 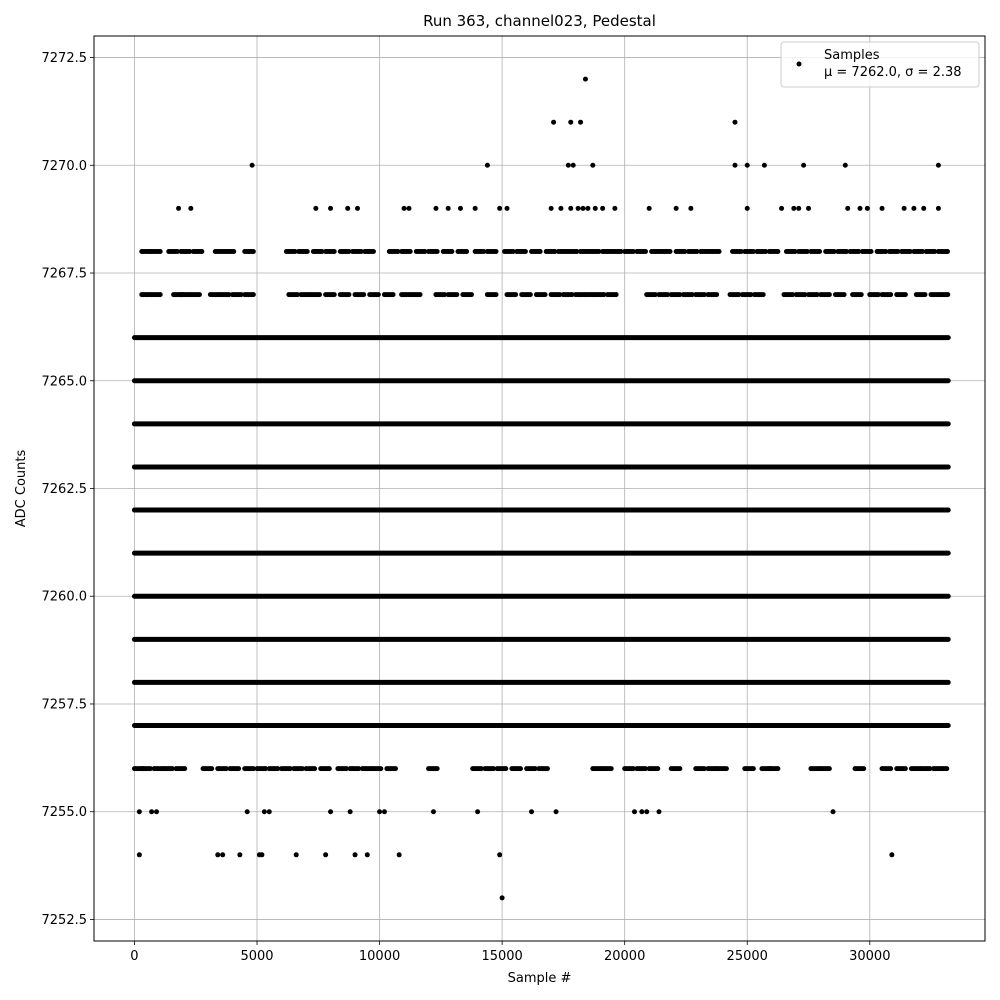 What do you see at coordinates (379, 956) in the screenshot?
I see `x-tick-label: 10000` at bounding box center [379, 956].